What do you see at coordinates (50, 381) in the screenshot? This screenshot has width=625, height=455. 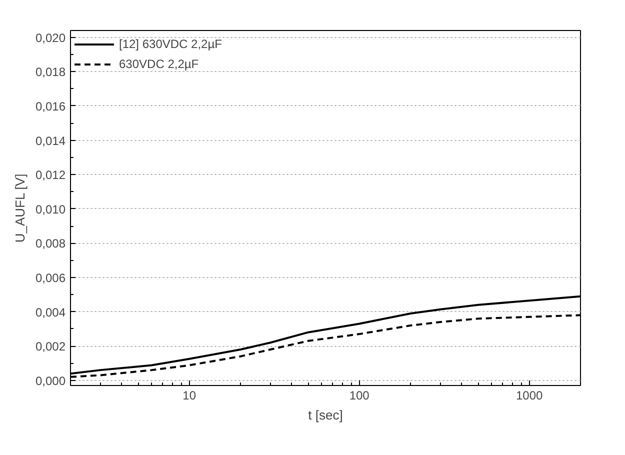 I see `y-tick-label: 0,000` at bounding box center [50, 381].